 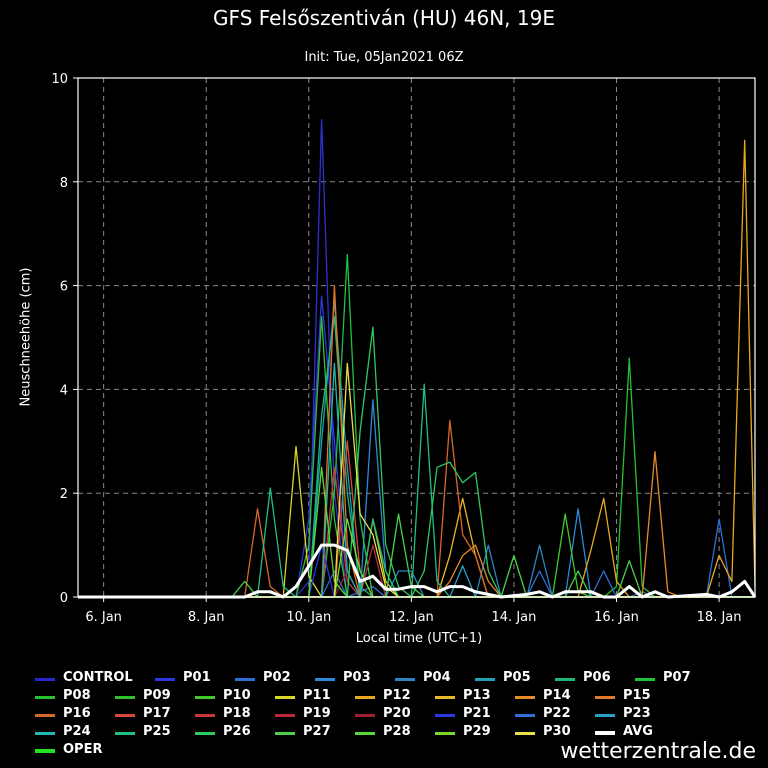 What do you see at coordinates (77, 713) in the screenshot?
I see `legend-label: P16` at bounding box center [77, 713].